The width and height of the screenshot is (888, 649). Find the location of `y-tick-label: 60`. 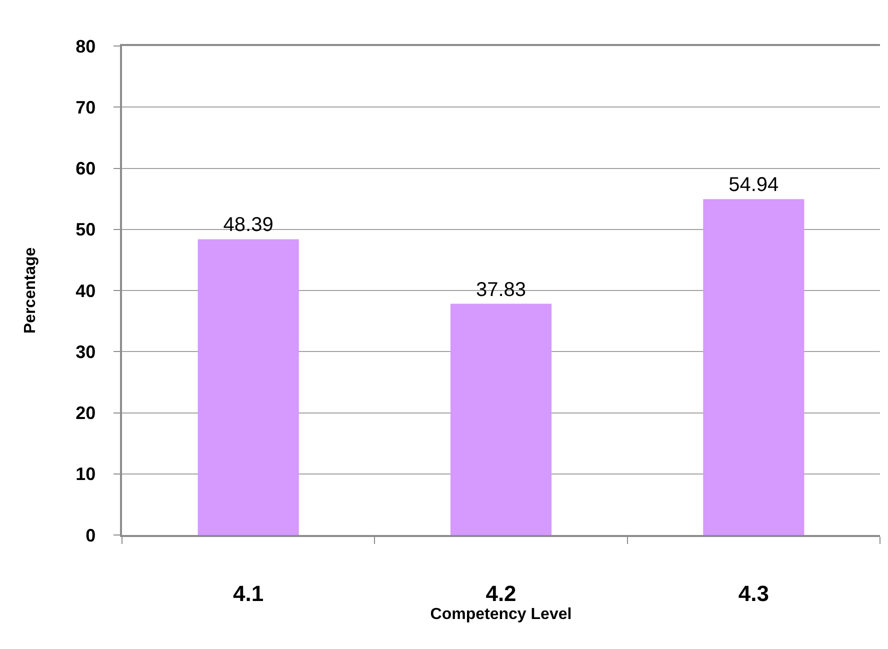

y-tick-label: 60 is located at coordinates (86, 168).